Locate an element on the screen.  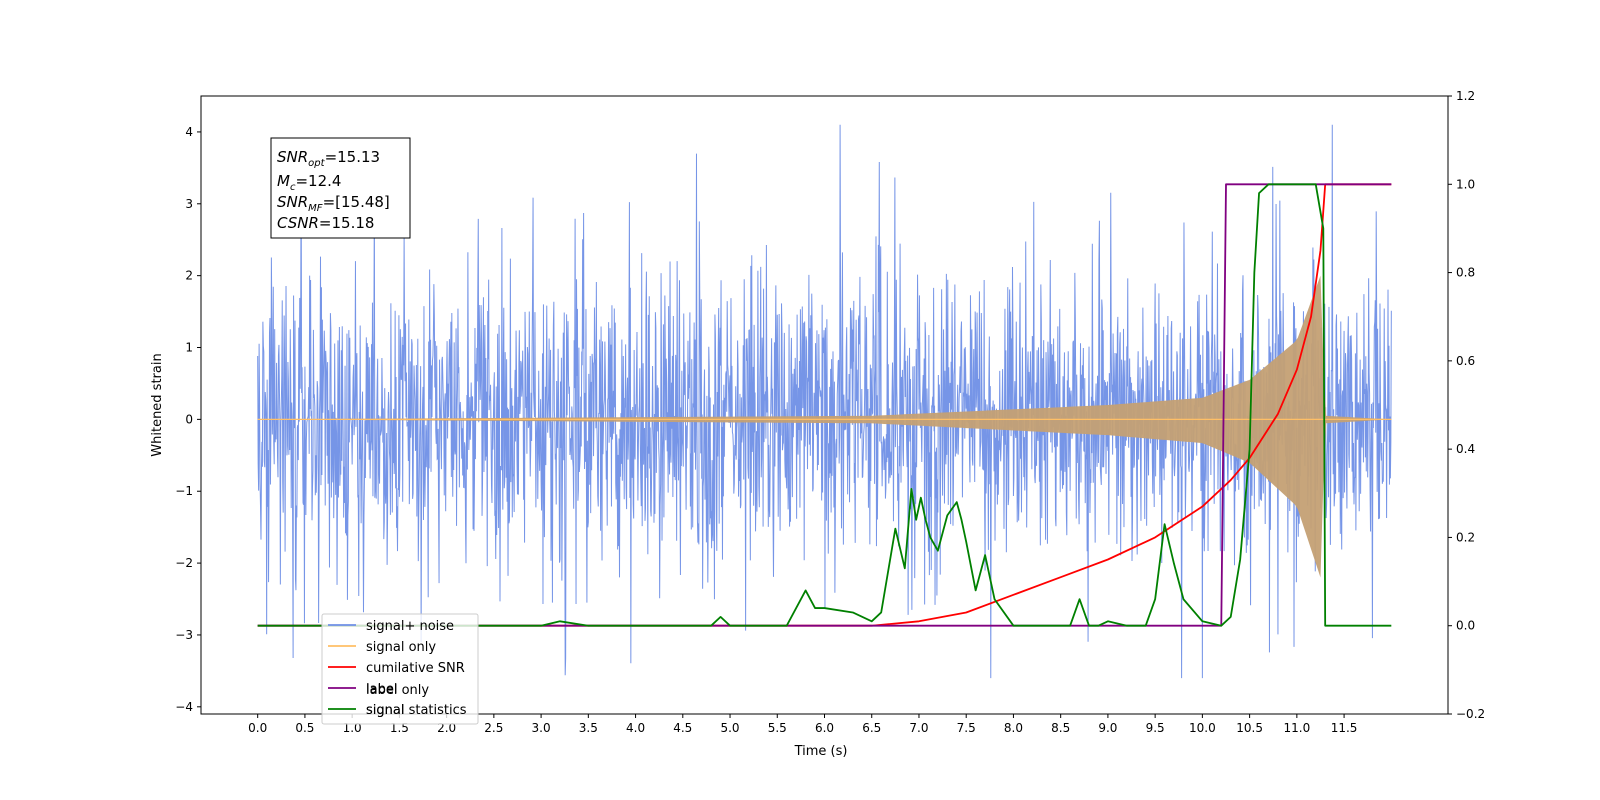
y-right-tick-label: 1.0 is located at coordinates (1465, 184).